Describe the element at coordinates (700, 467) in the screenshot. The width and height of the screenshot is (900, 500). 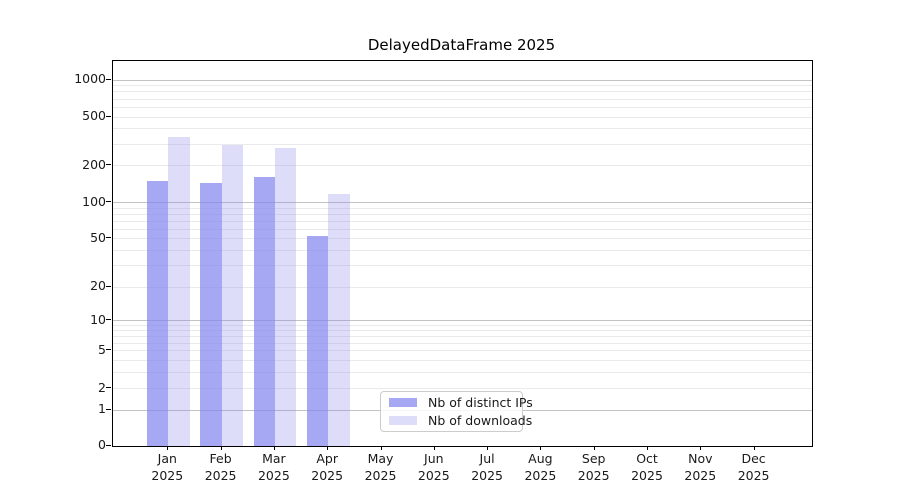
I see `x-tick-label-nov: Nov 2025` at that location.